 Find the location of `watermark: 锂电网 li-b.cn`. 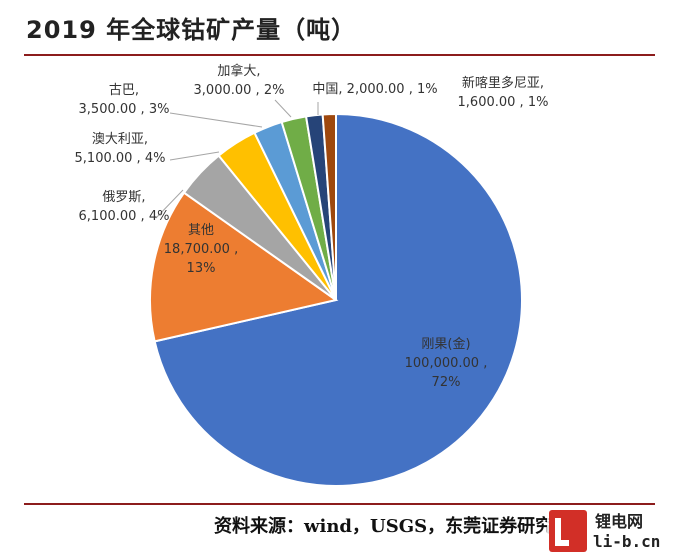

watermark: 锂电网 li-b.cn is located at coordinates (611, 531).